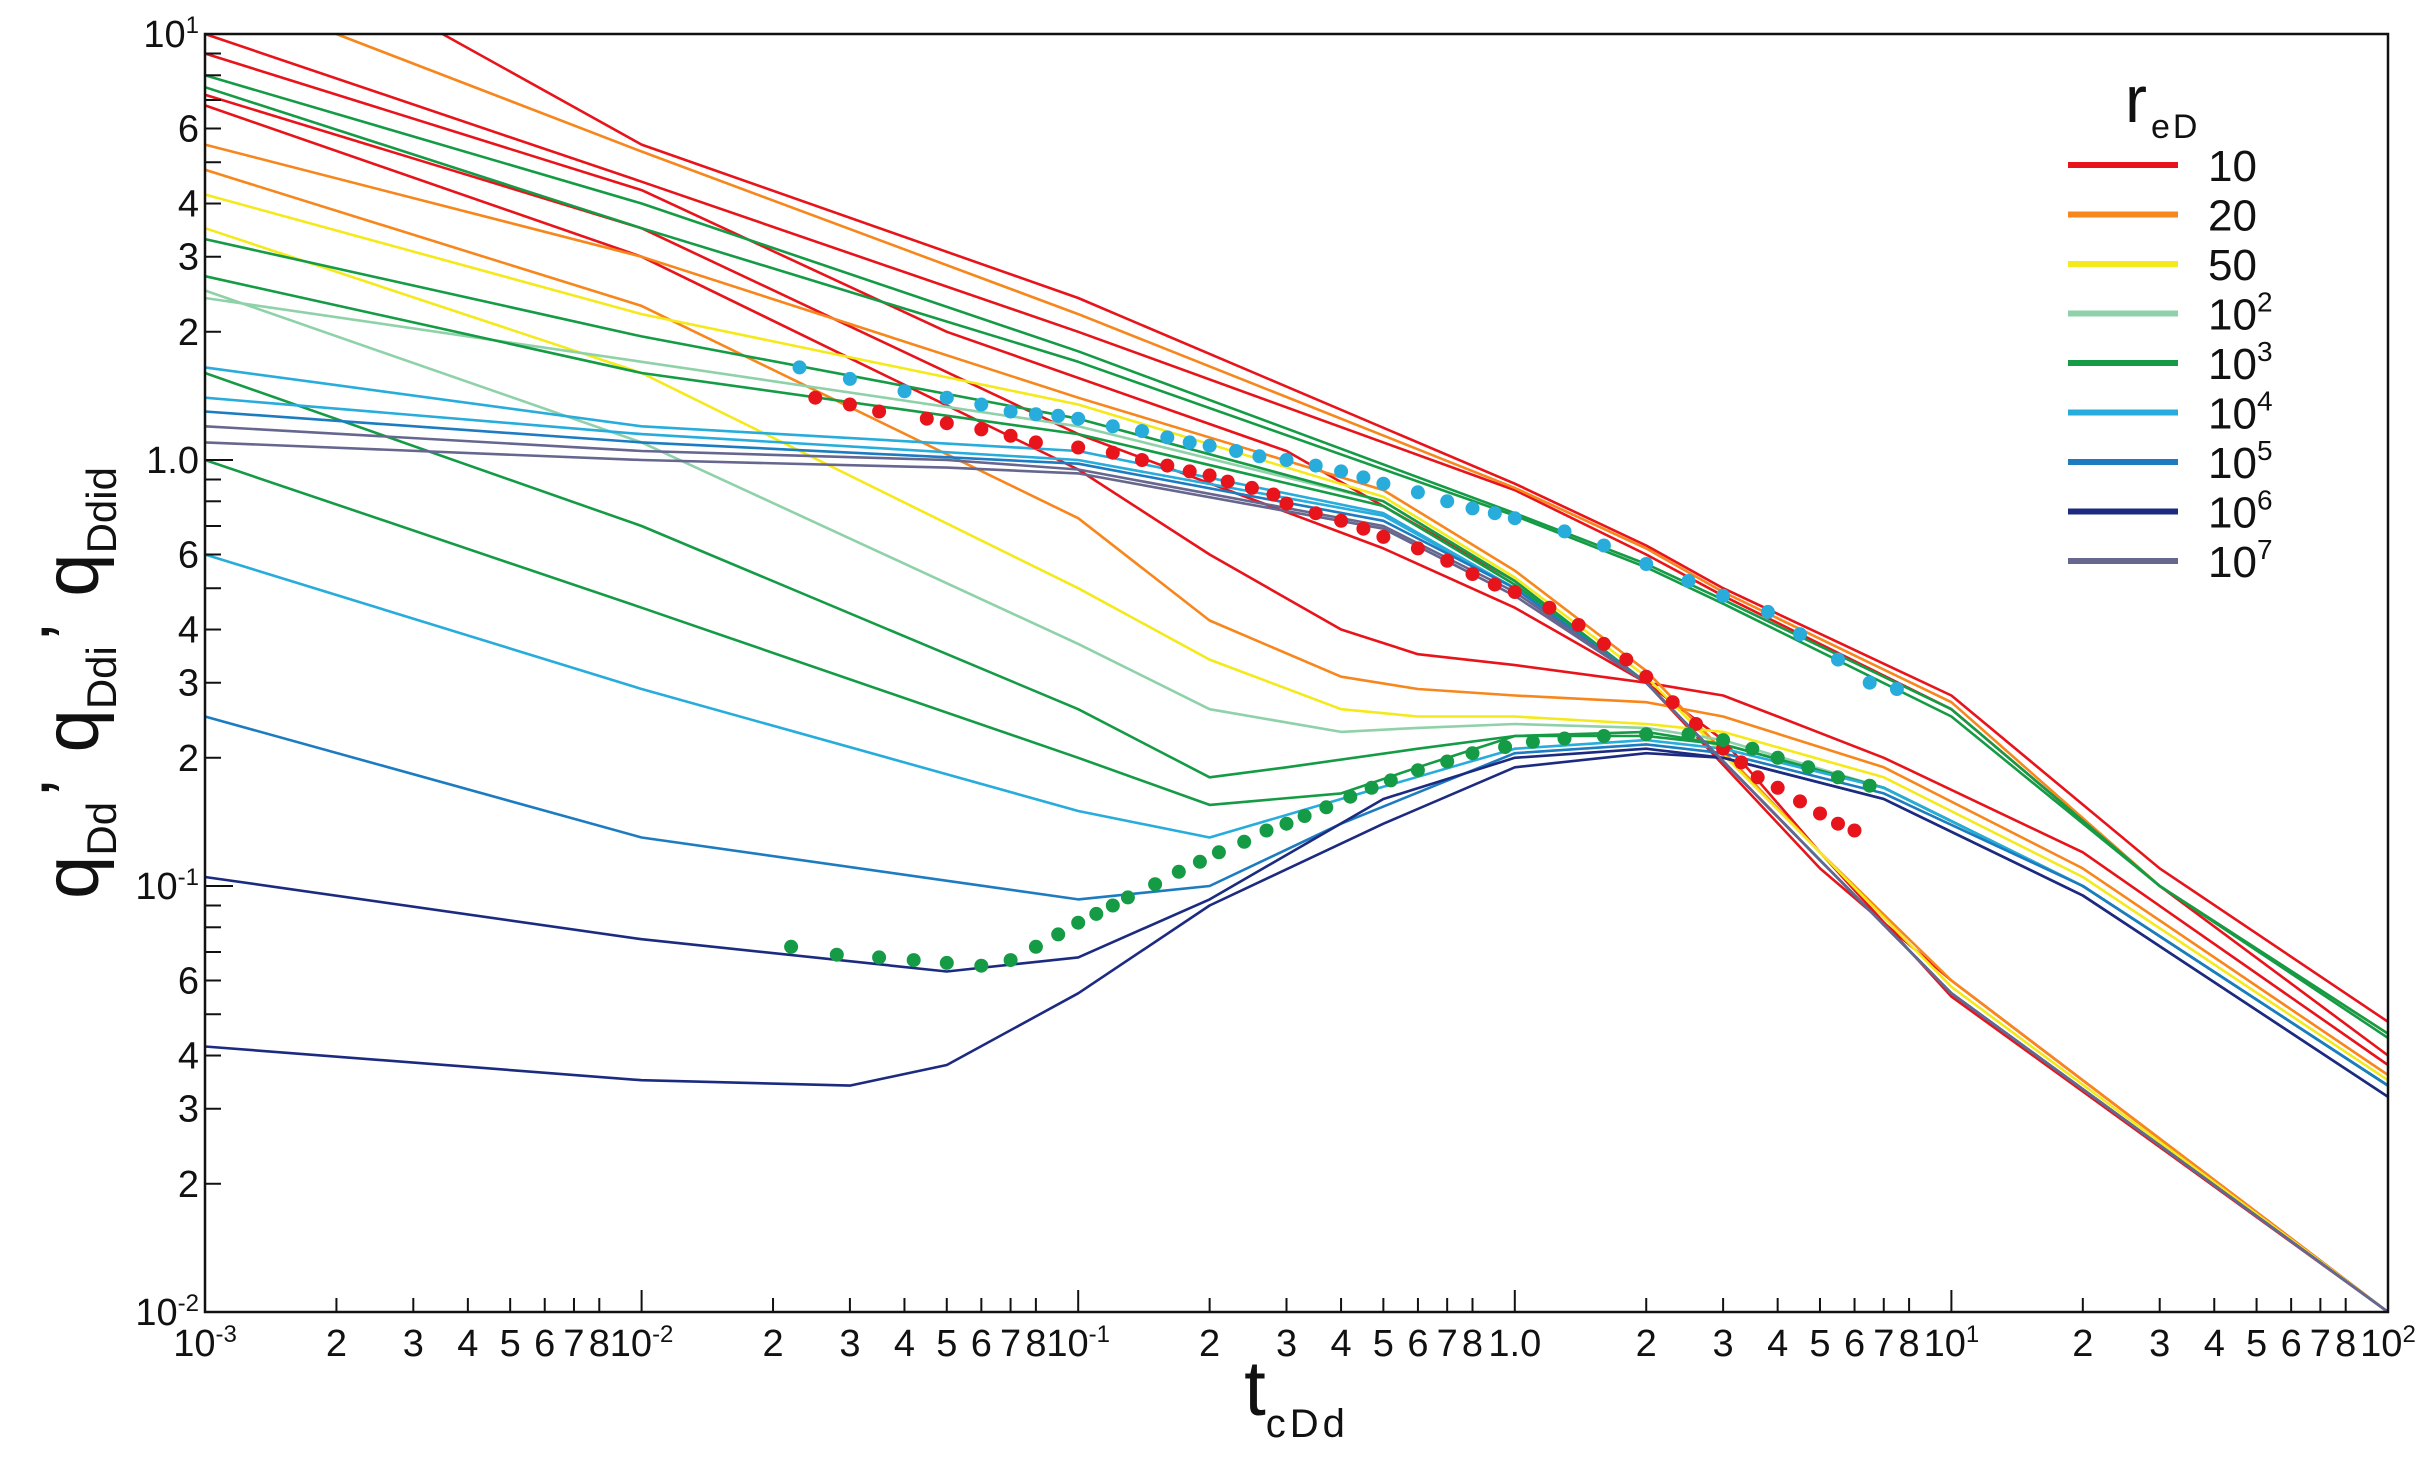  I want to click on x-tick-label: 10⁻², so click(642, 1343).